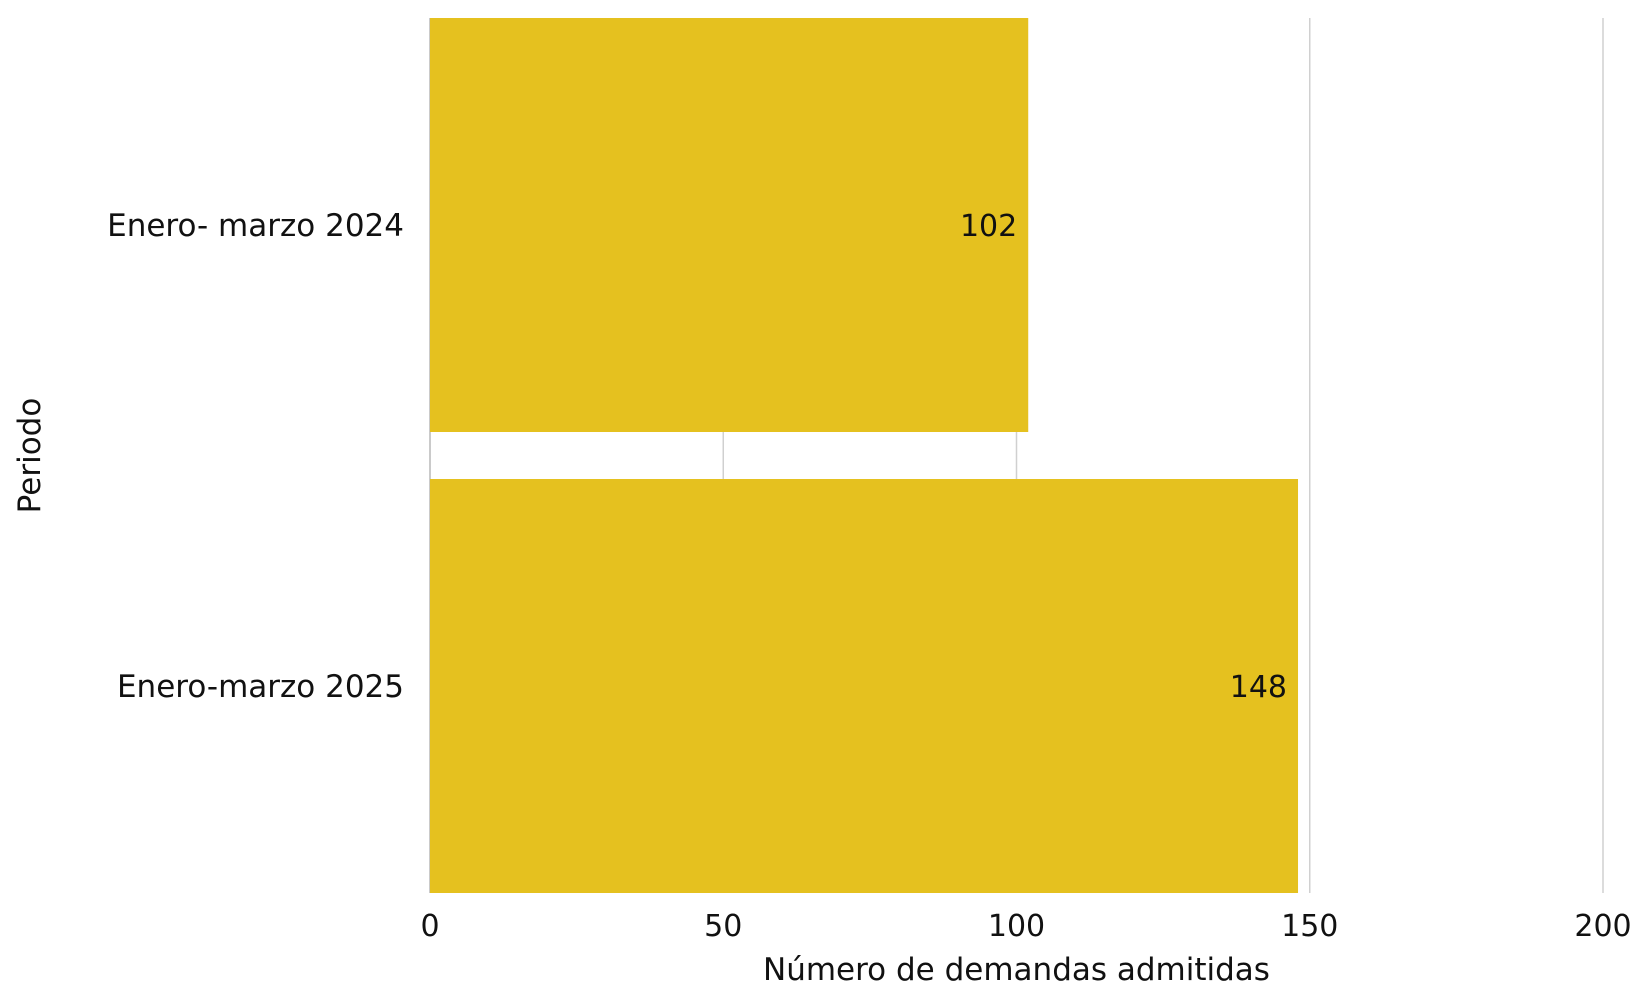 This screenshot has height=990, width=1638. I want to click on x-axis-ticks: 0 50 100 150 200, so click(1025, 926).